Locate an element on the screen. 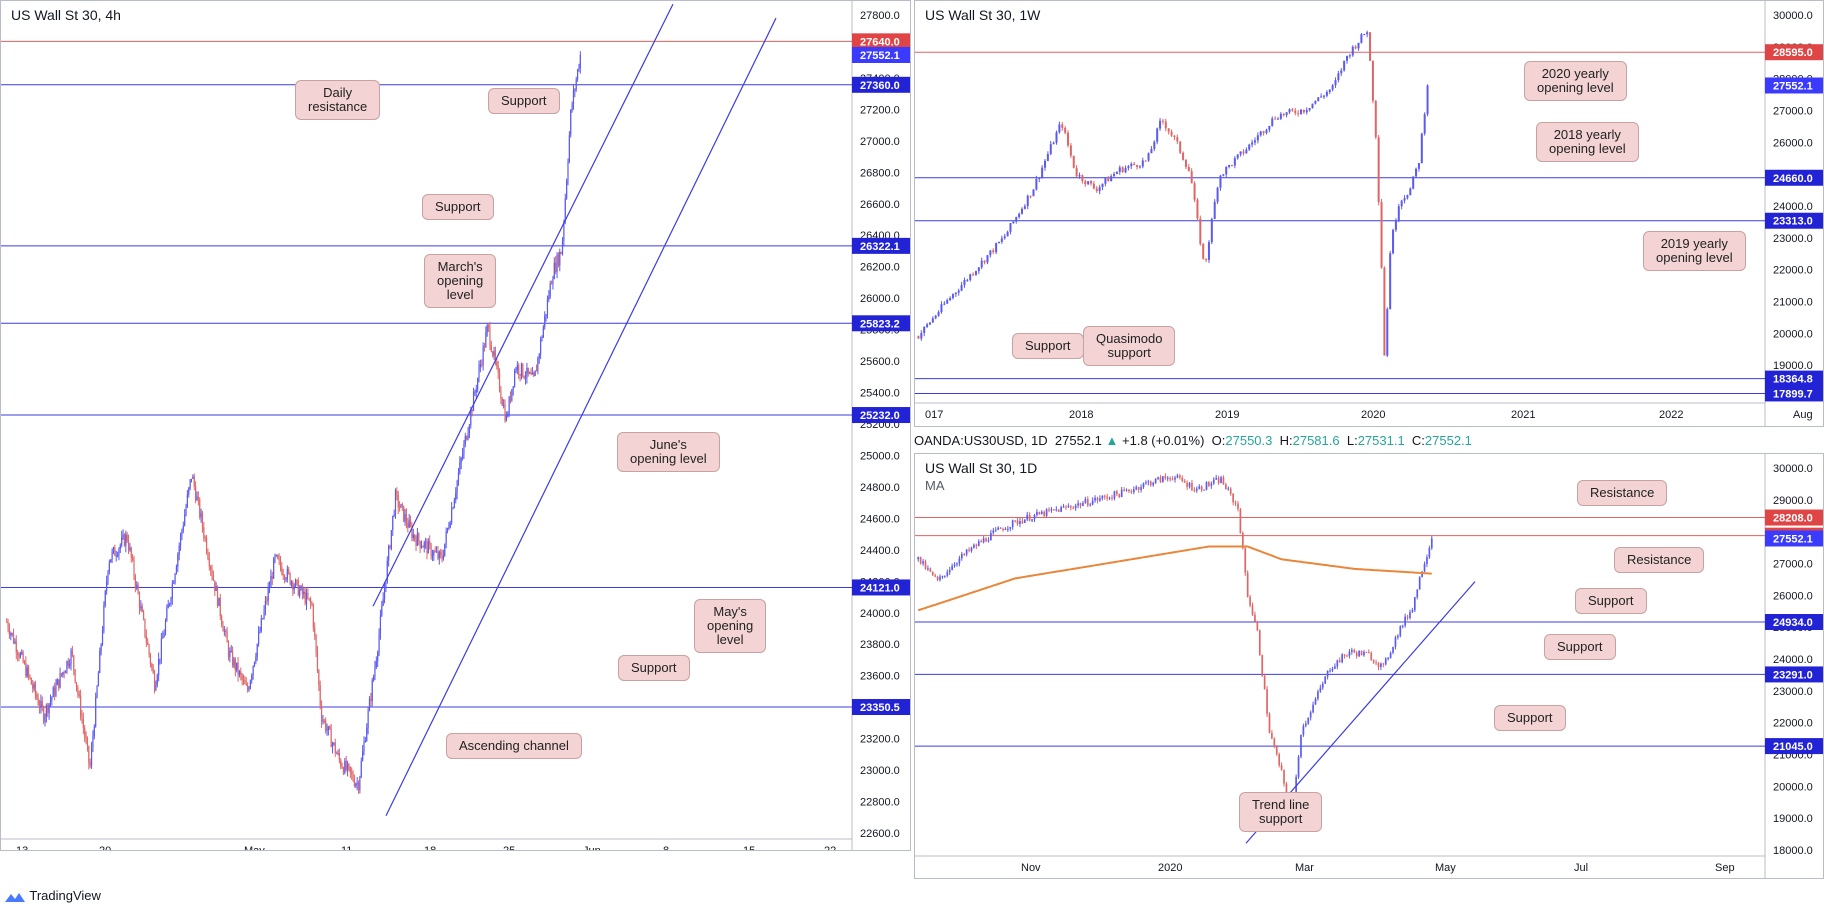  price-tag: 27552.1 is located at coordinates (1794, 538).